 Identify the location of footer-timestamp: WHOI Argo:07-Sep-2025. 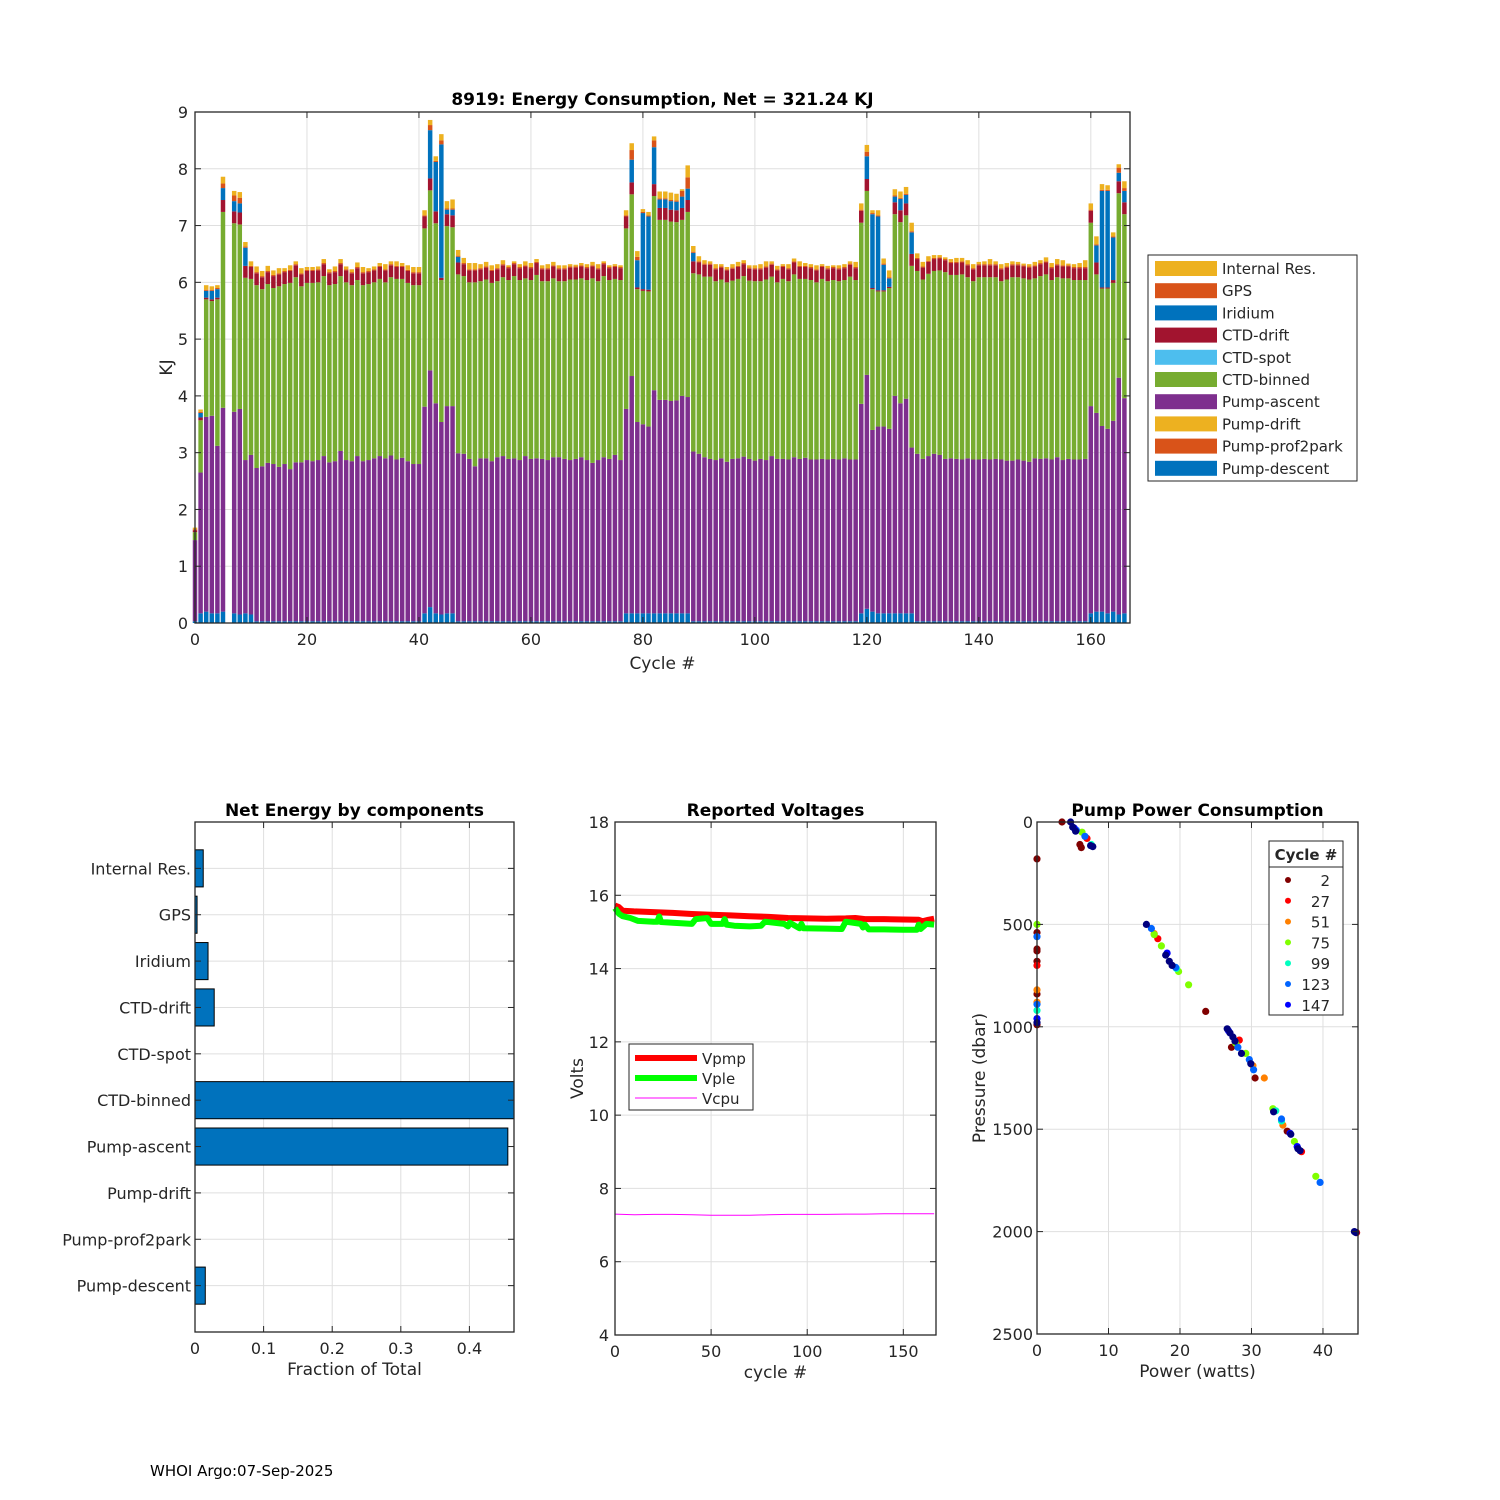
(241, 1471).